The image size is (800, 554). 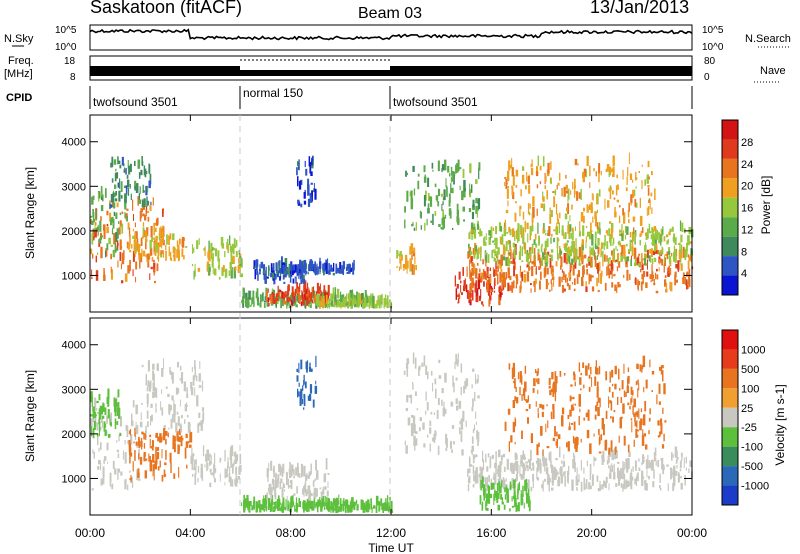 I want to click on noise-tick-bottom-left: 10^0, so click(x=66, y=47).